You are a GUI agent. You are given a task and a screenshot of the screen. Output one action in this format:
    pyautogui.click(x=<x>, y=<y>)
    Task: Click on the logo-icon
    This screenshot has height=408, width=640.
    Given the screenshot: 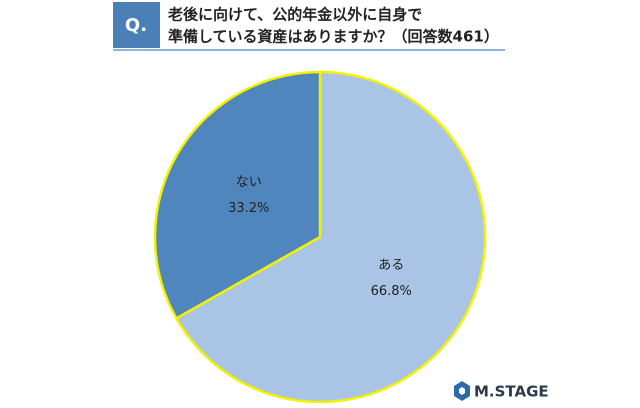 What is the action you would take?
    pyautogui.click(x=462, y=391)
    